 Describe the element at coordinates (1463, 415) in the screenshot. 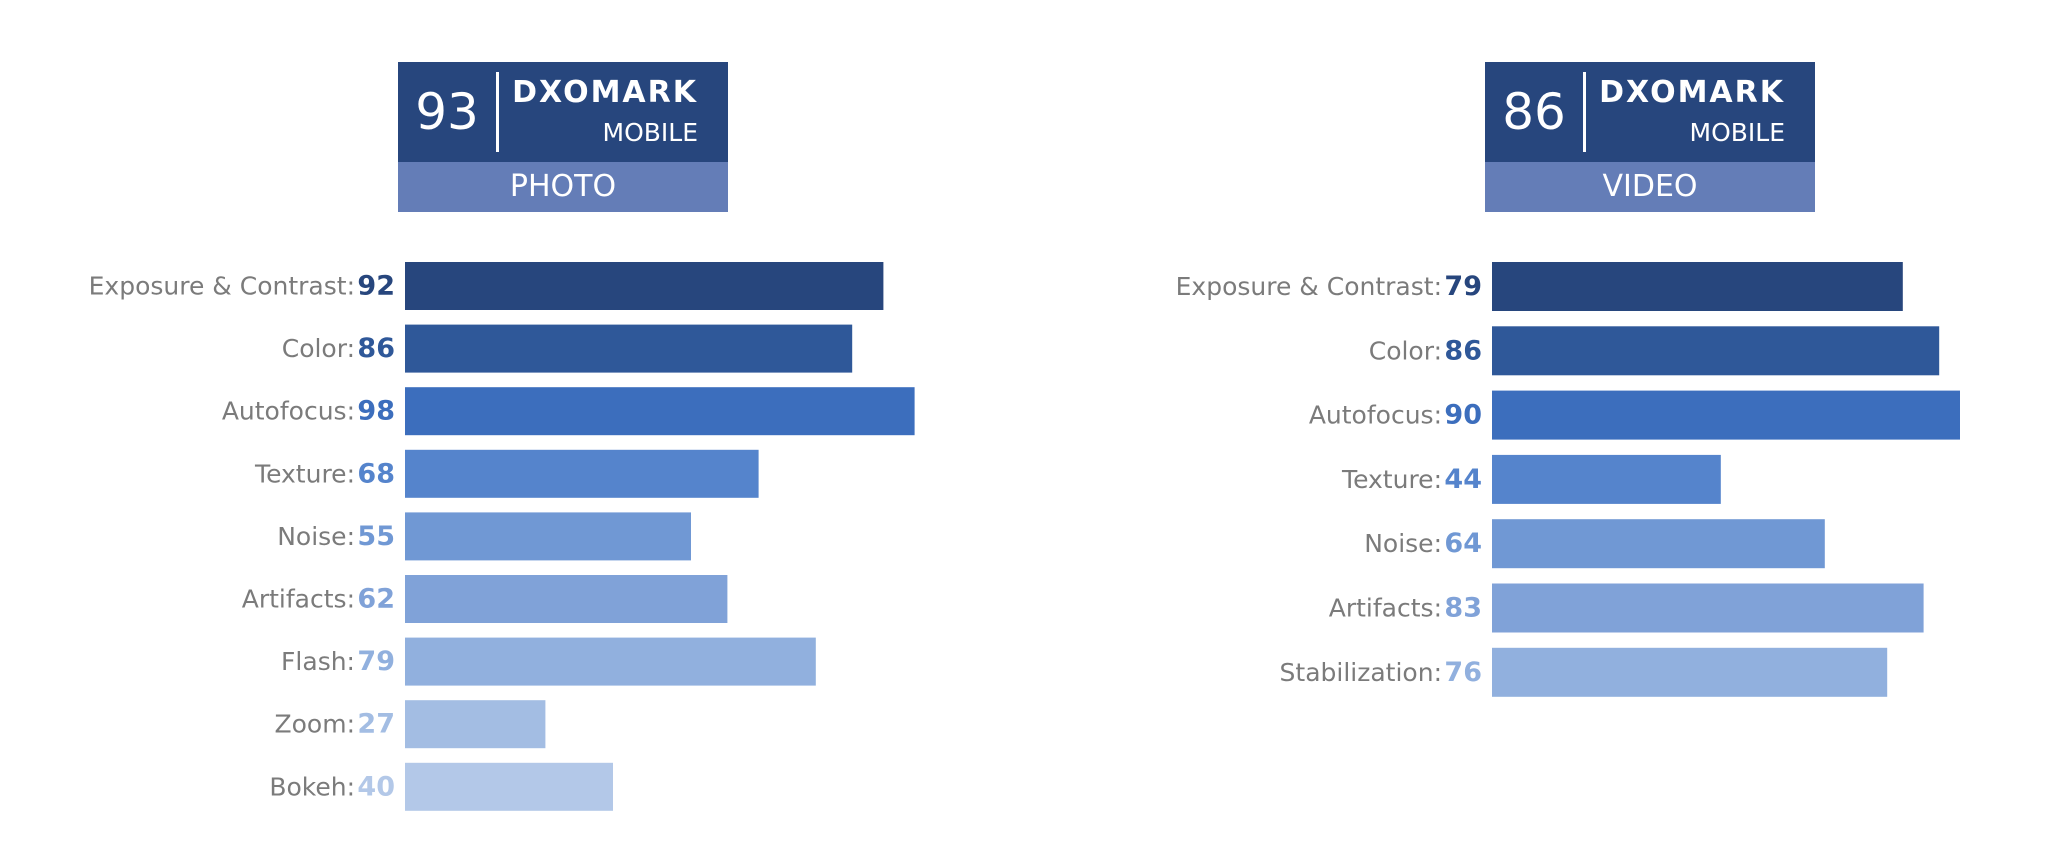

I see `value-label-2: 90` at that location.